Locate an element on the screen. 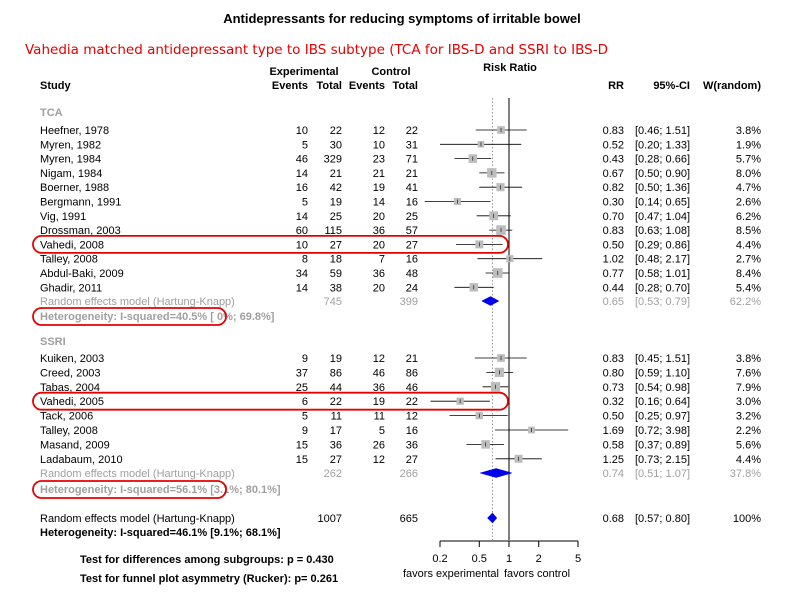  weight-value: 8.4% is located at coordinates (748, 274).